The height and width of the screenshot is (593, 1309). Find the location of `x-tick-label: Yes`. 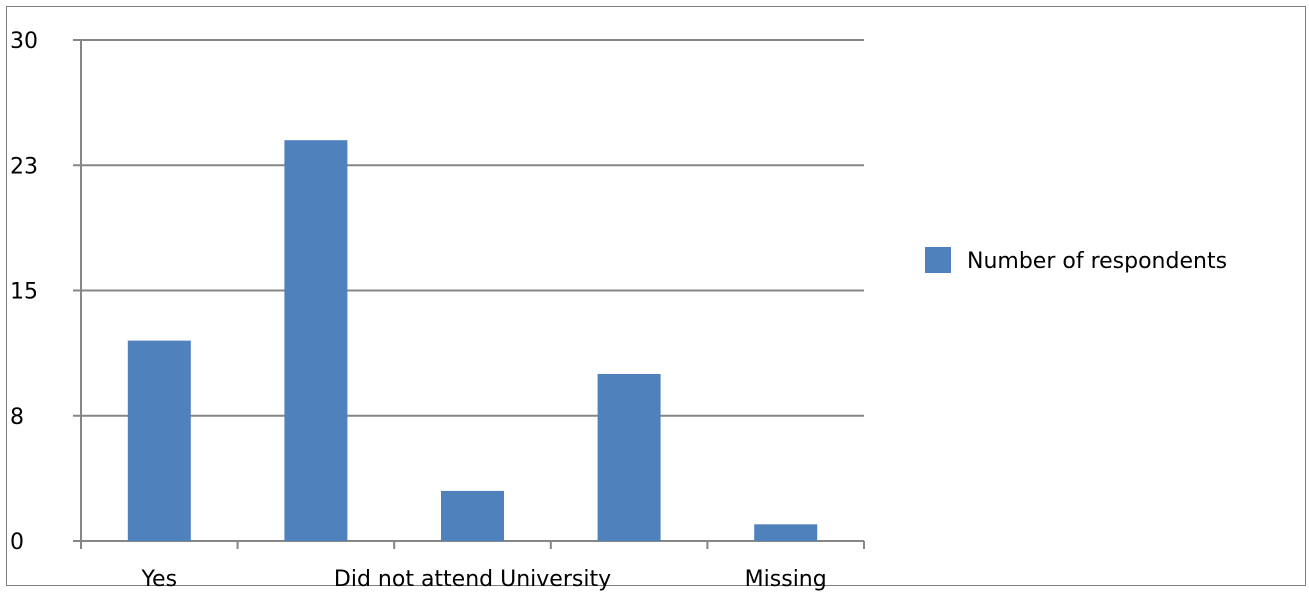

x-tick-label: Yes is located at coordinates (159, 579).